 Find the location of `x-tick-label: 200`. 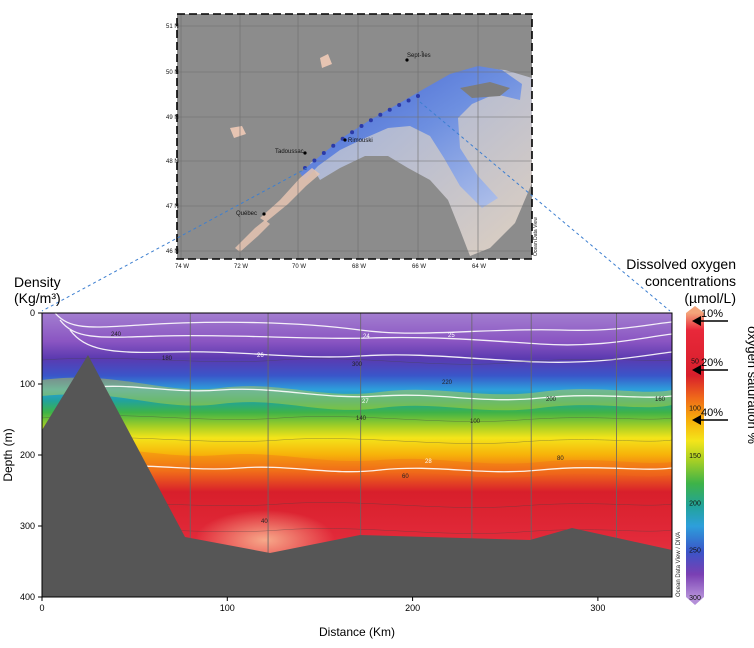

x-tick-label: 200 is located at coordinates (412, 608).